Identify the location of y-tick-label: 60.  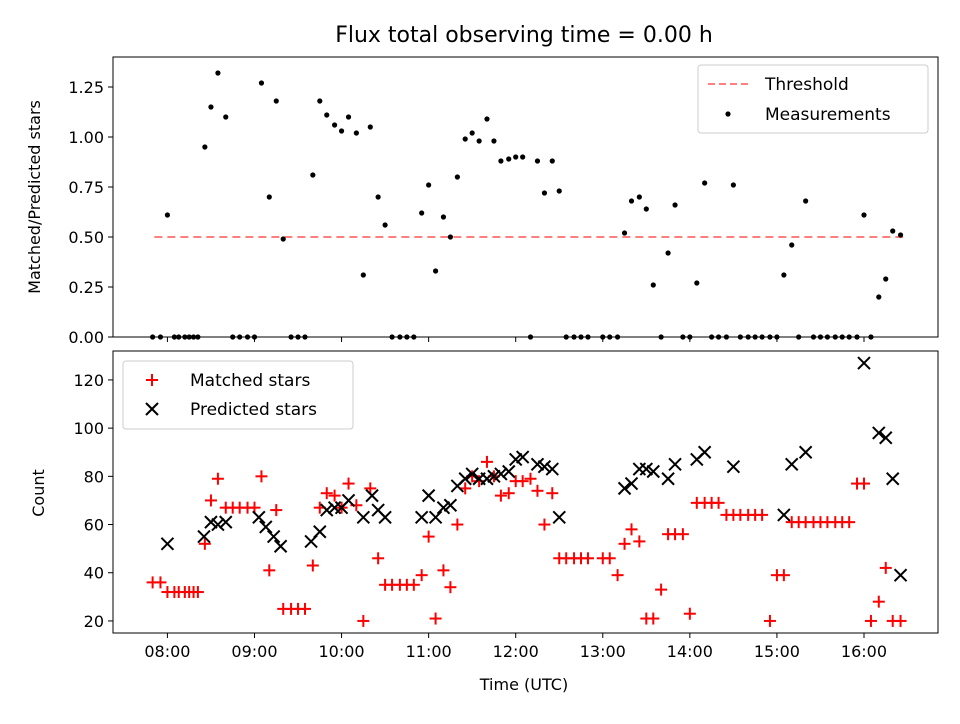
(94, 525).